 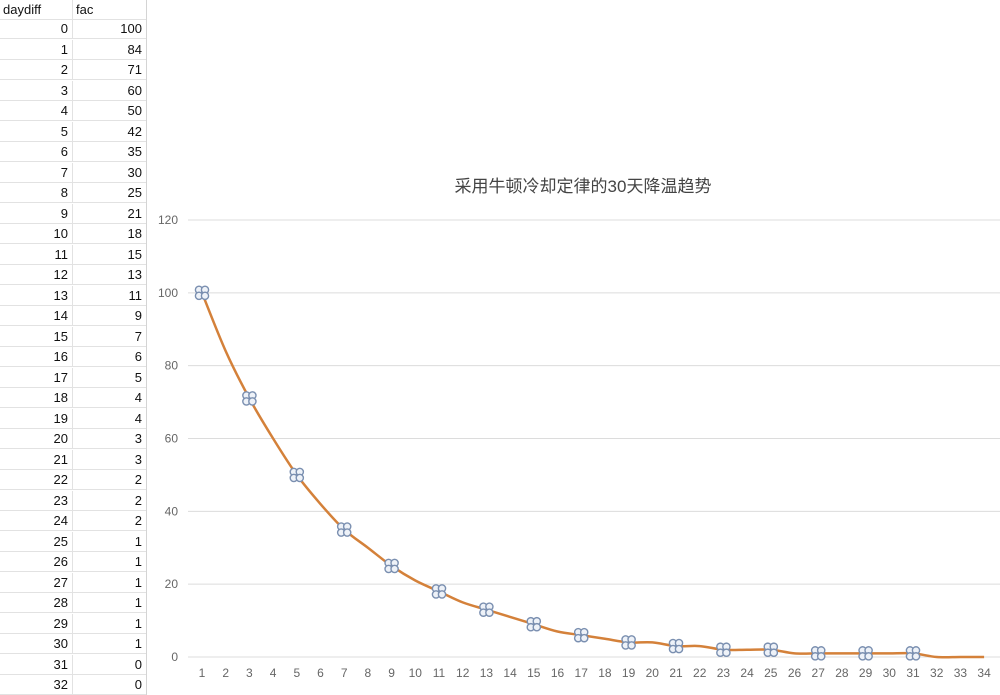 I want to click on cell-daydiff: 31, so click(x=36, y=664).